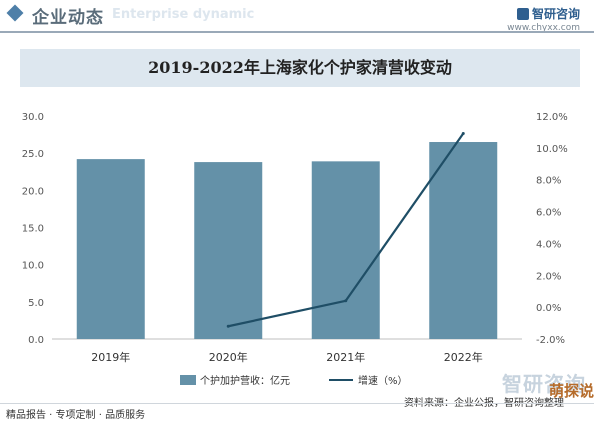 The image size is (594, 421). Describe the element at coordinates (183, 14) in the screenshot. I see `header-title-en: Enterprise dynamic` at that location.